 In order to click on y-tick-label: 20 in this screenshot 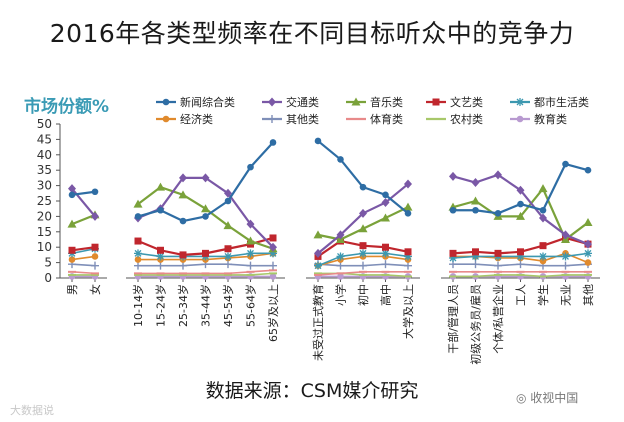, I will do `click(44, 216)`.